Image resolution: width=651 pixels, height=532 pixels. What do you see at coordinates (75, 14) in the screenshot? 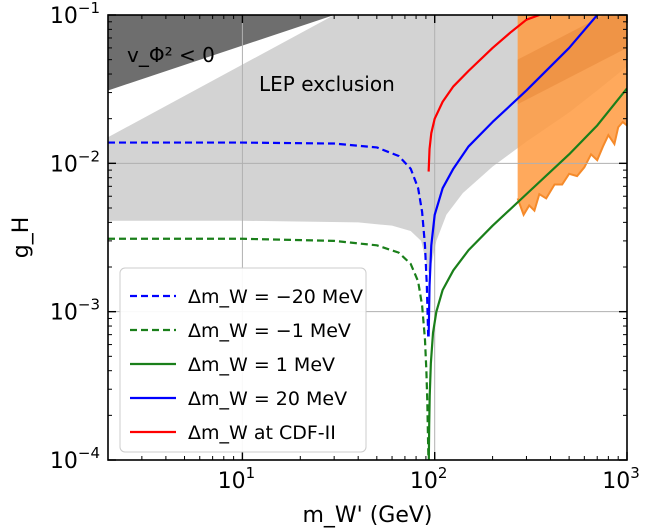
I see `y-tick-label: 10⁻¹` at bounding box center [75, 14].